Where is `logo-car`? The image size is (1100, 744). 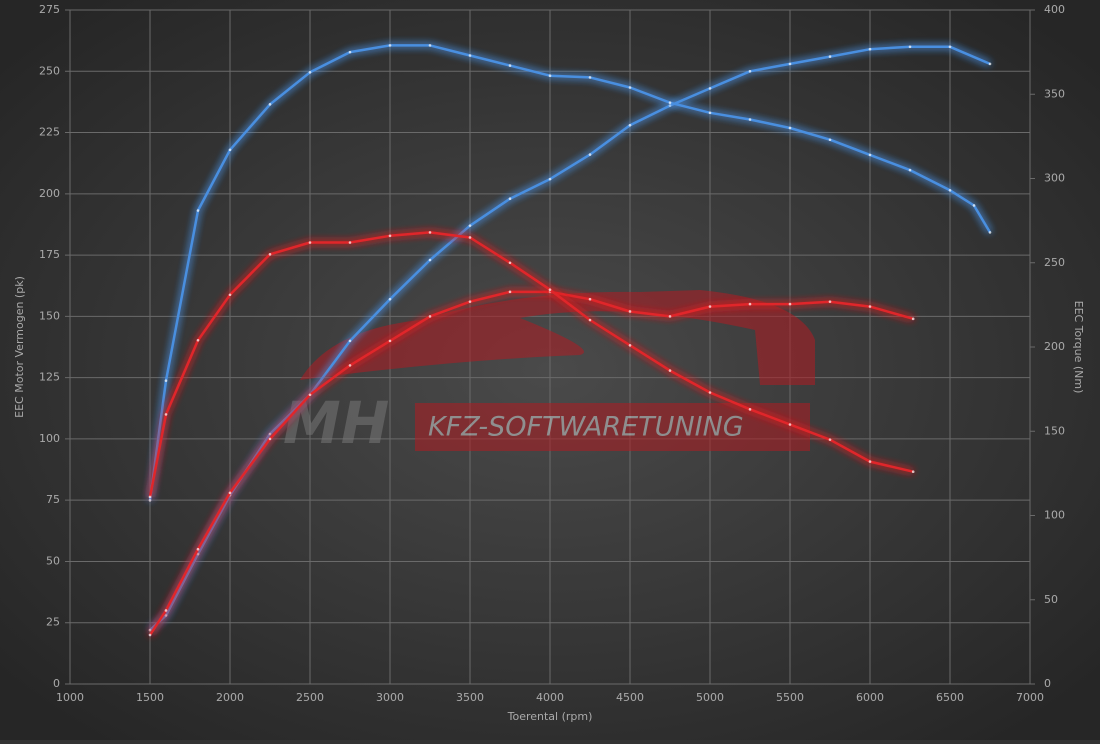
logo-car is located at coordinates (557, 337).